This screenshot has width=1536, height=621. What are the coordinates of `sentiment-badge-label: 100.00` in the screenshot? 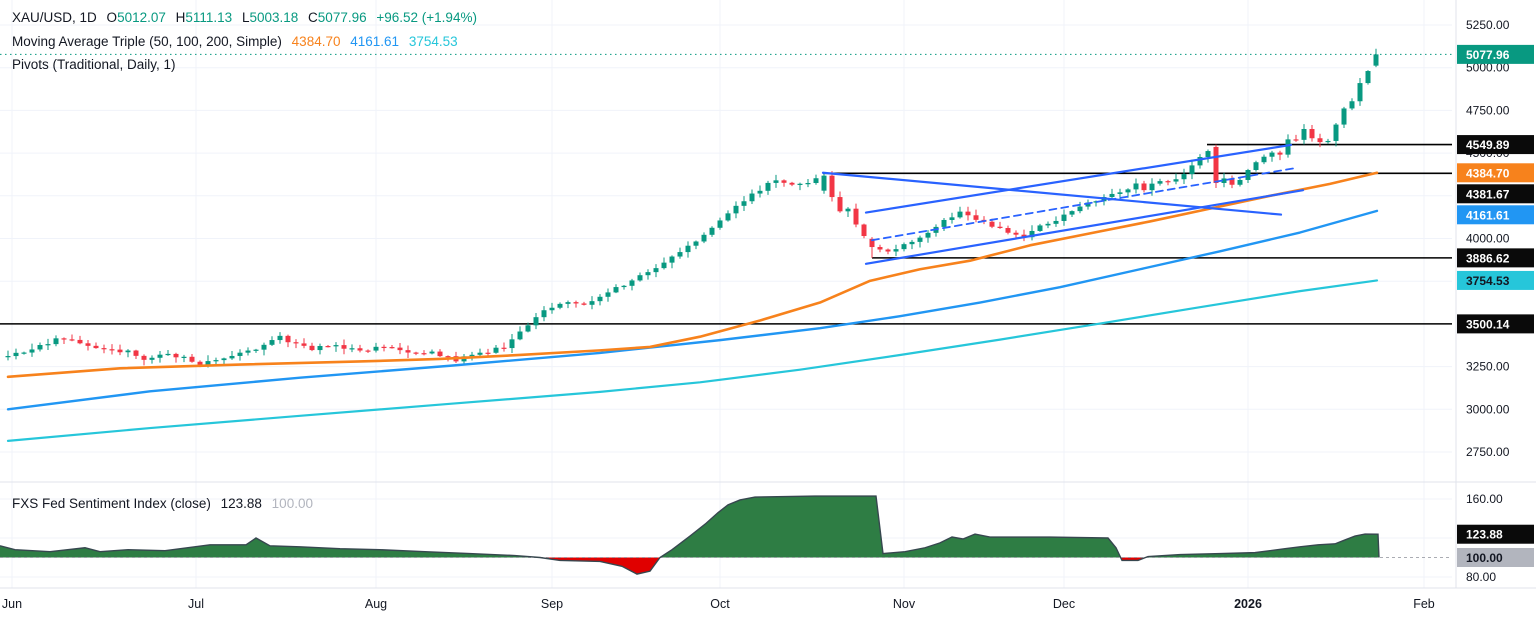 It's located at (1484, 558).